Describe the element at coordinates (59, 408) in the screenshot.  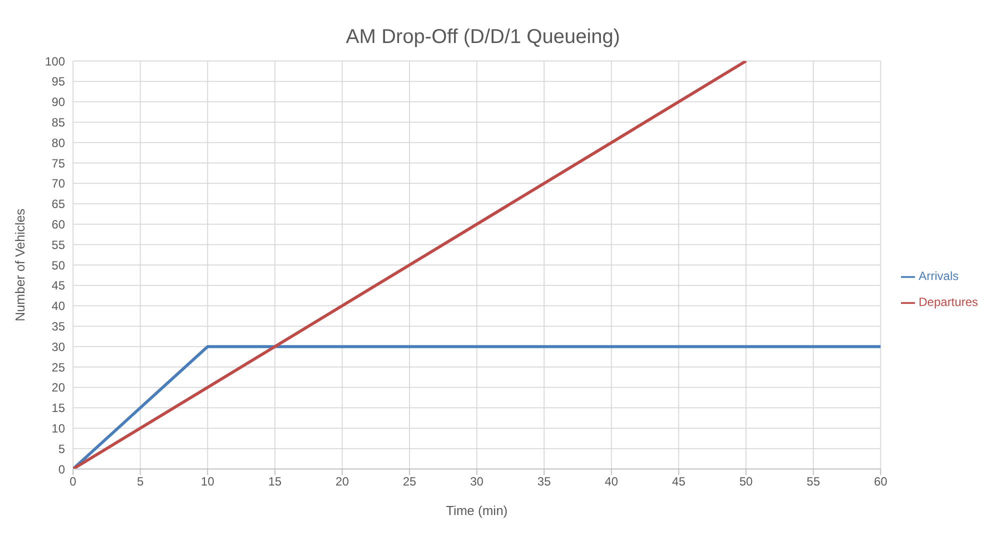
I see `y-tick-label: 15` at that location.